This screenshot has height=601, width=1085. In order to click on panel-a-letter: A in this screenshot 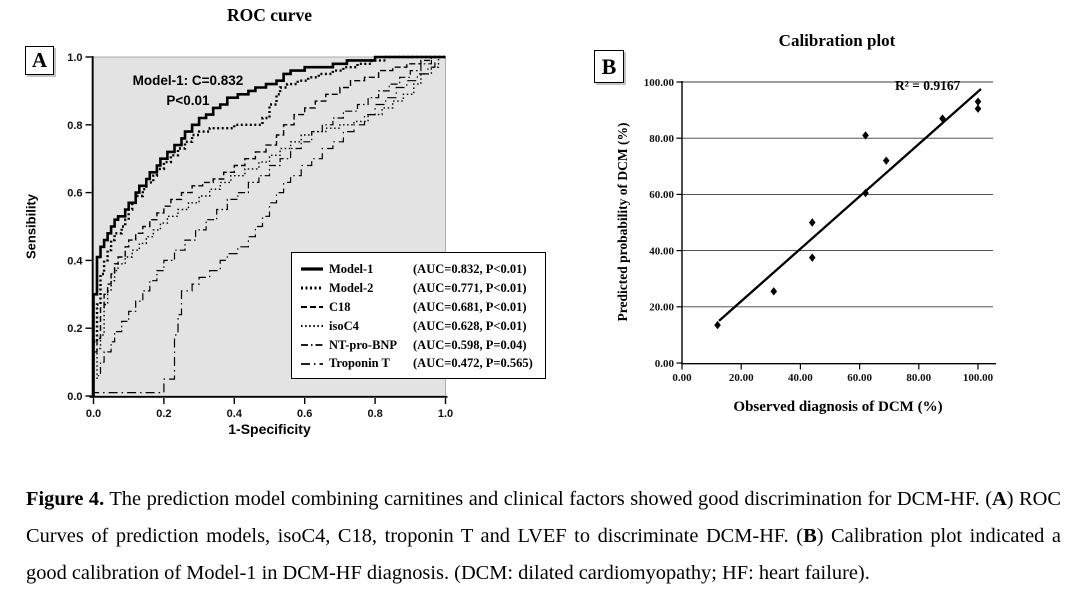, I will do `click(39, 60)`.